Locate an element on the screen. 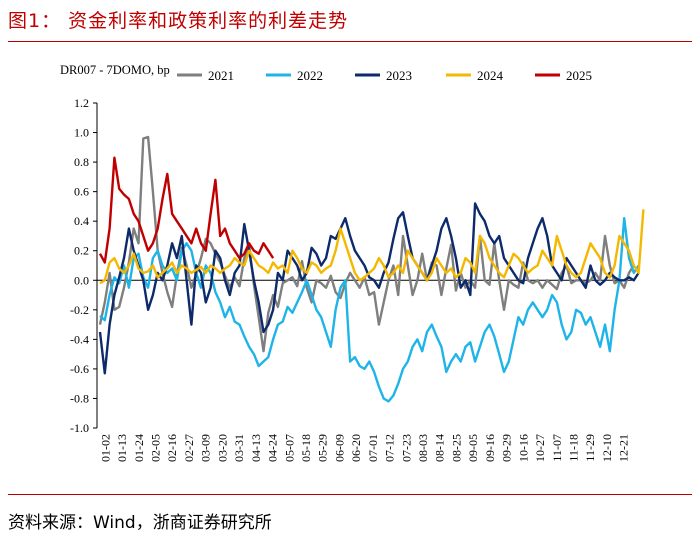 The width and height of the screenshot is (700, 536). x-tick-label: 11-29 is located at coordinates (590, 448).